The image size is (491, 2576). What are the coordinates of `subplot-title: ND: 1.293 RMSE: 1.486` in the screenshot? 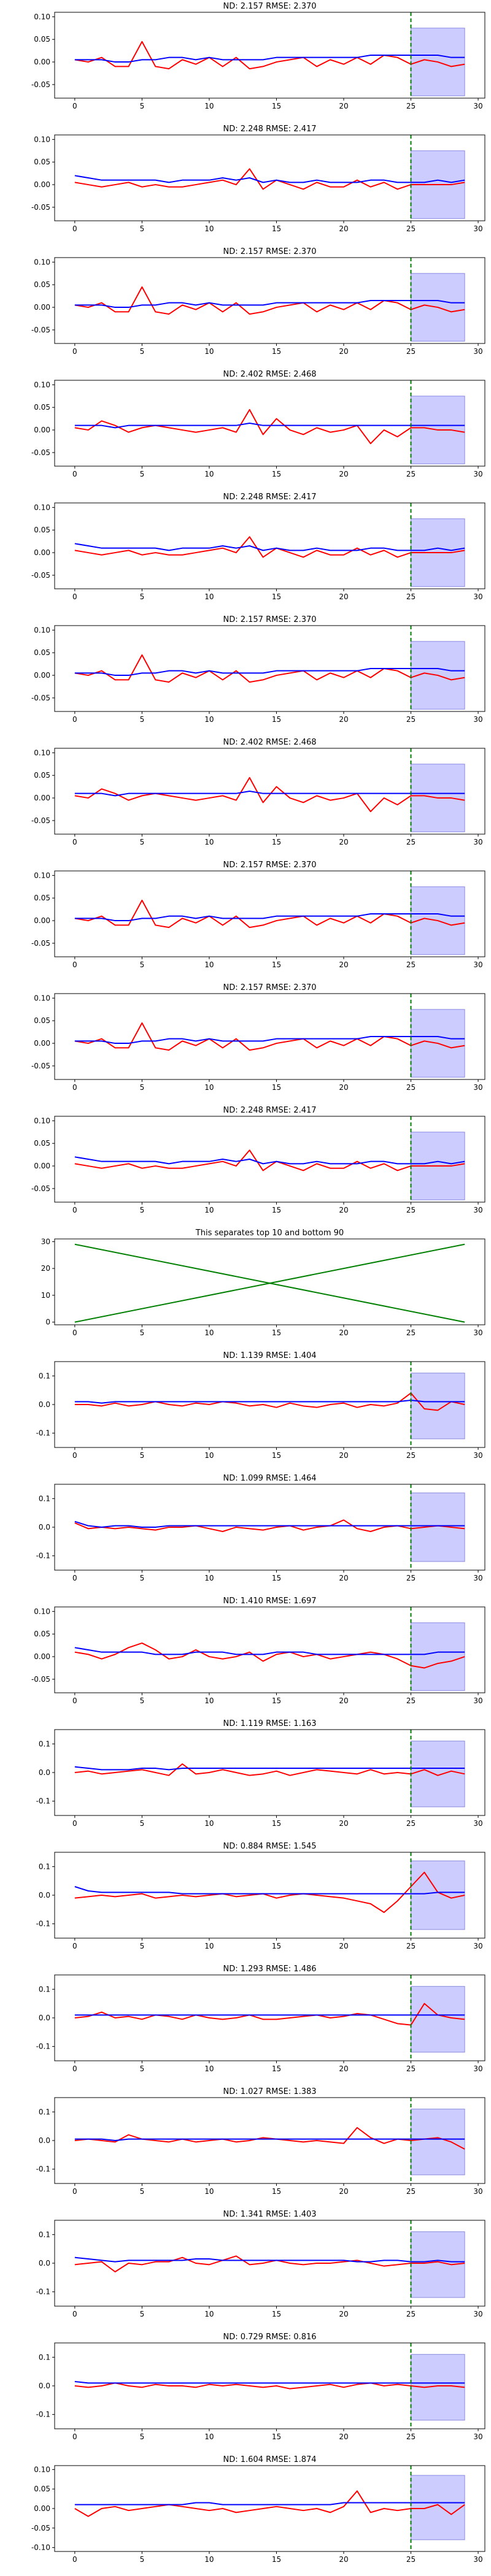 It's located at (269, 1969).